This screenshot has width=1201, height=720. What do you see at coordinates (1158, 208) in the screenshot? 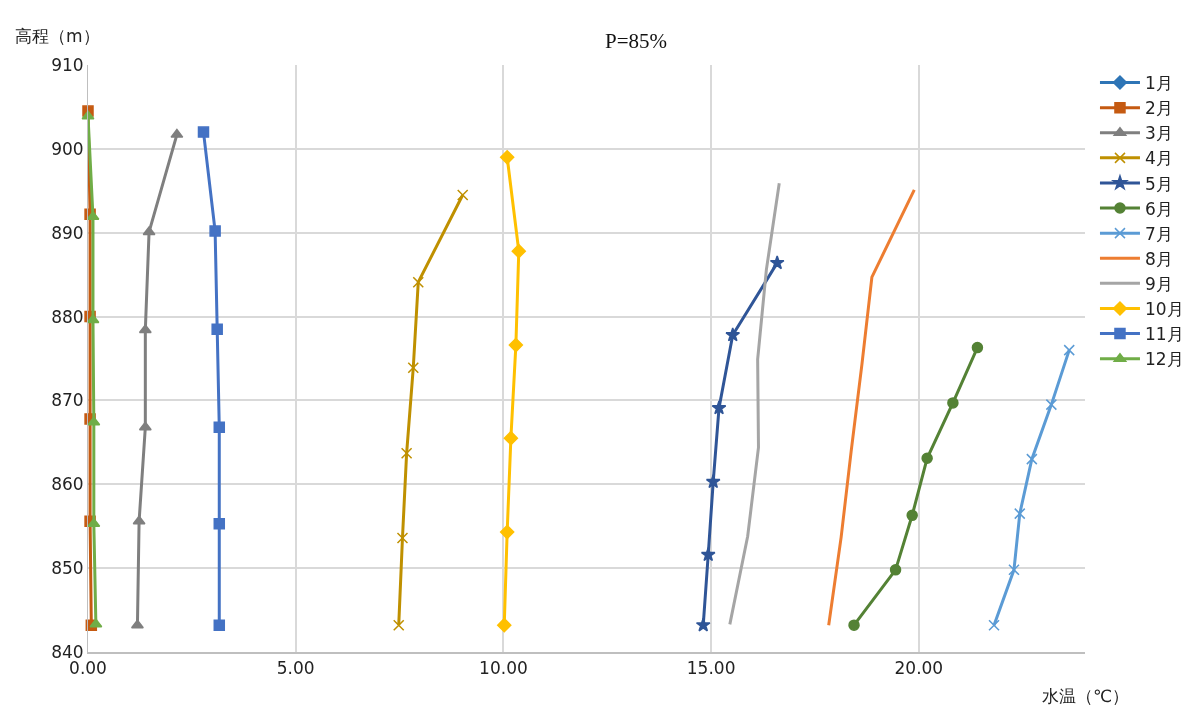
I see `legend-label: 6月` at bounding box center [1158, 208].